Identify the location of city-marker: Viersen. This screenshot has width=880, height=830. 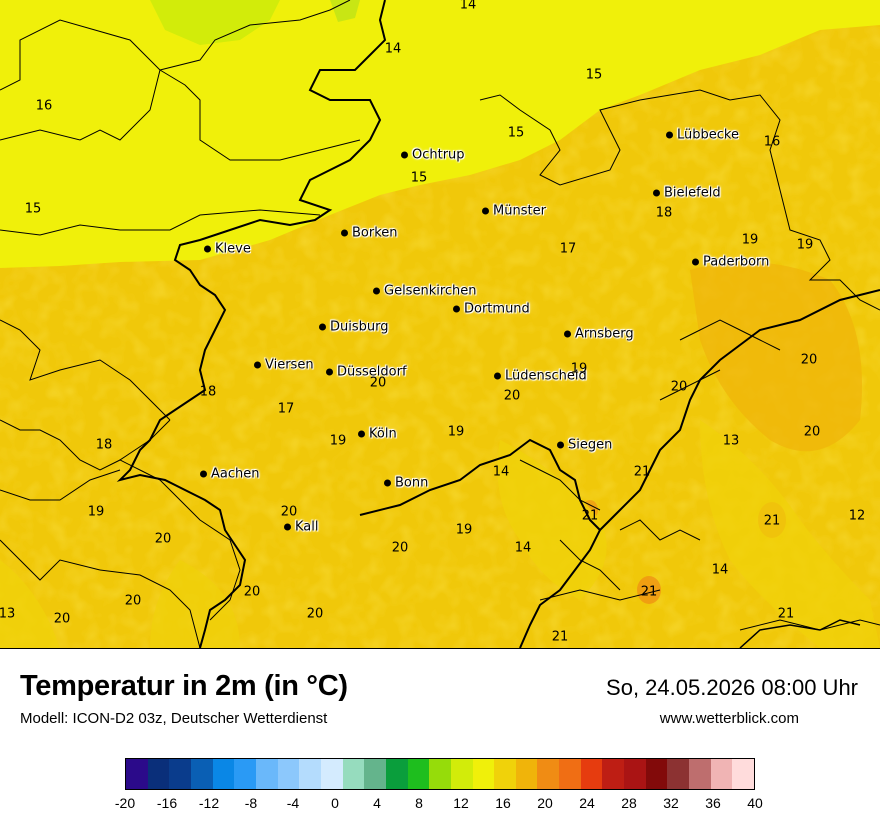
(284, 365).